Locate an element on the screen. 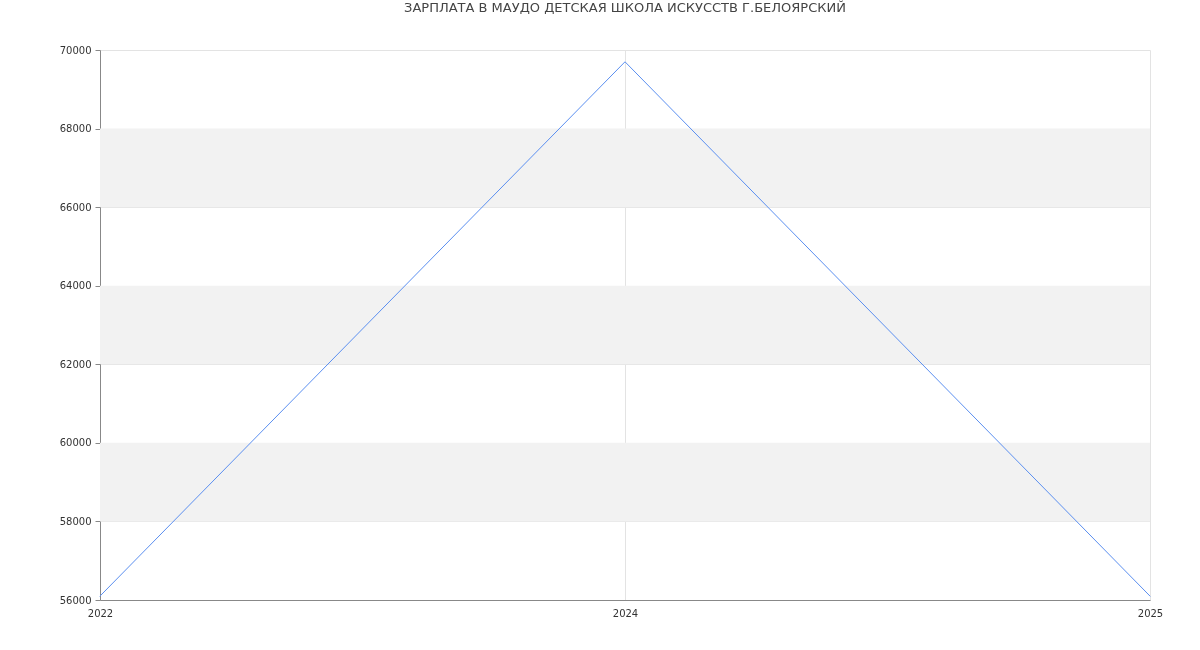  y-tick-label: 70000 is located at coordinates (75, 50).